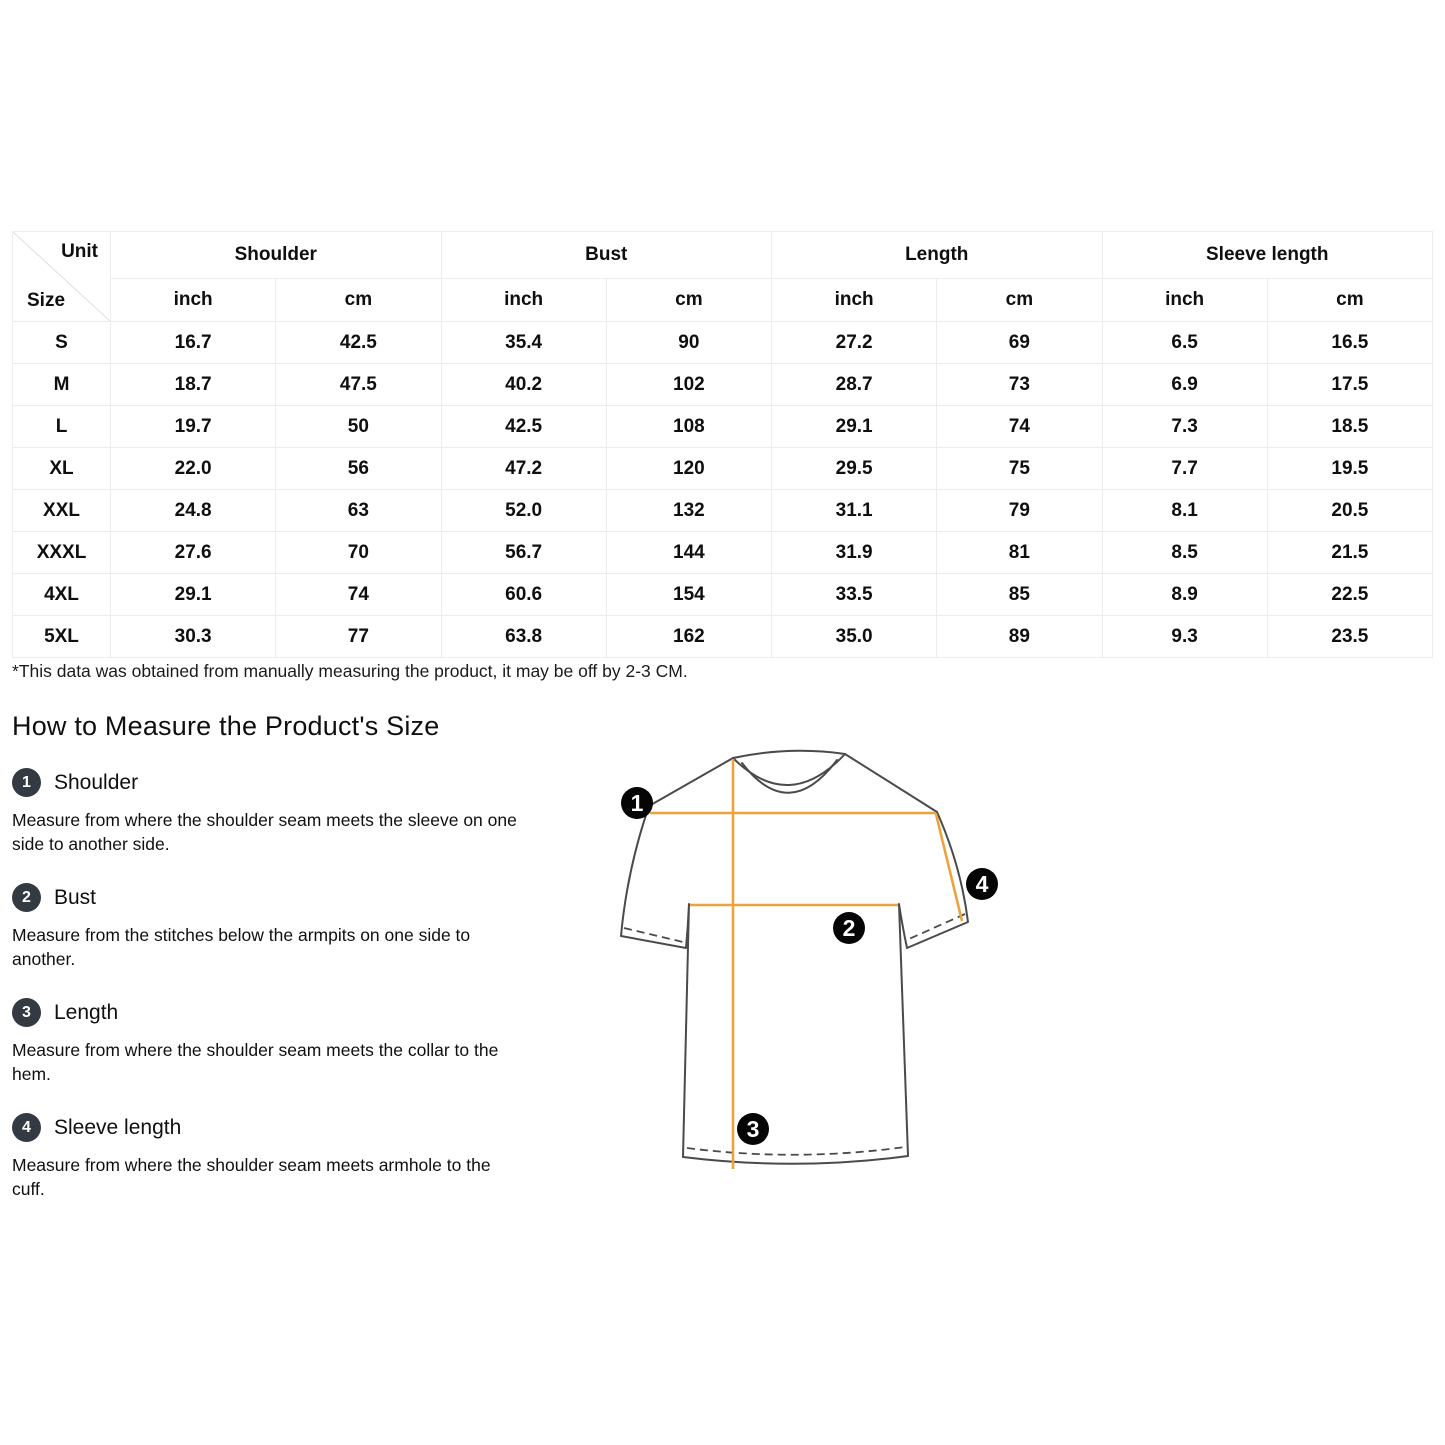  I want to click on value-cell: 40.2, so click(523, 384).